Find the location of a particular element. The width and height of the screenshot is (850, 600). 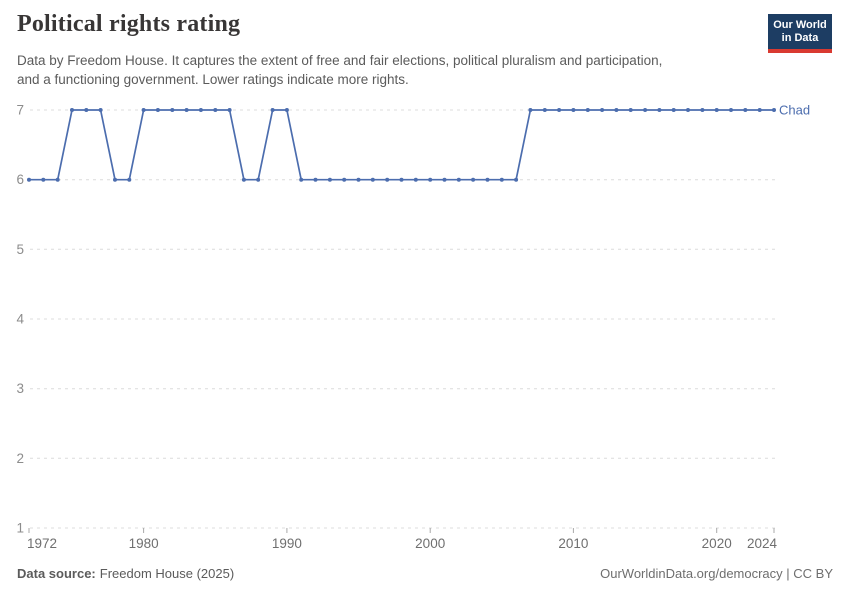

x-tick-label: 2024 is located at coordinates (762, 543).